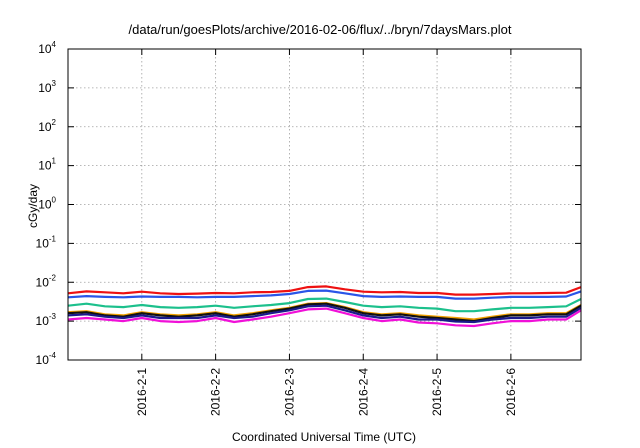 This screenshot has height=448, width=640. I want to click on series-line-black, so click(324, 312).